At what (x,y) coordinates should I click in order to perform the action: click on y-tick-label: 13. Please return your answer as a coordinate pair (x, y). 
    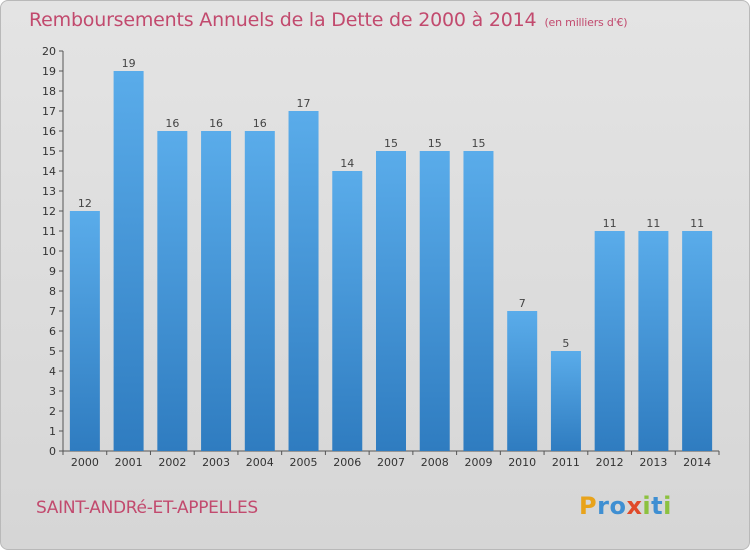
    Looking at the image, I should click on (49, 191).